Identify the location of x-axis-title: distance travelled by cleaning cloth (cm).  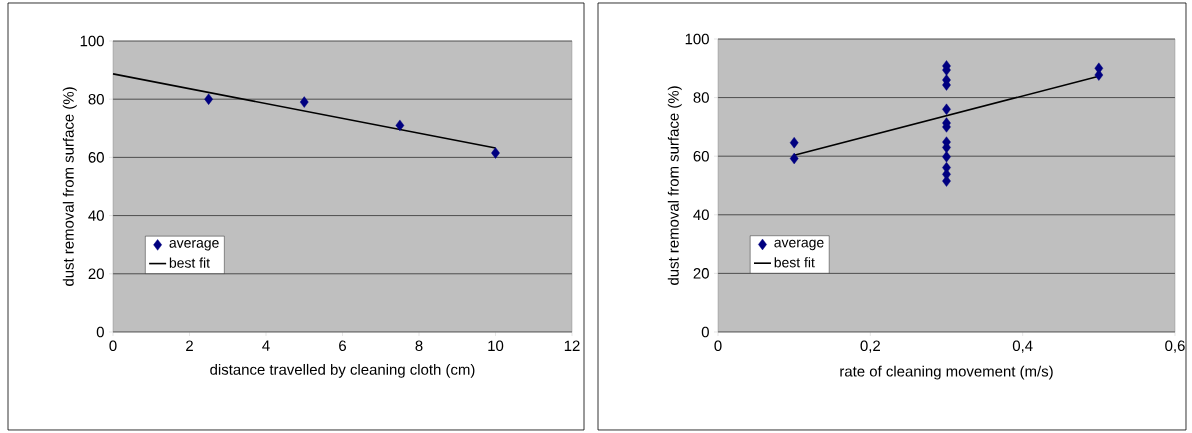
(342, 370).